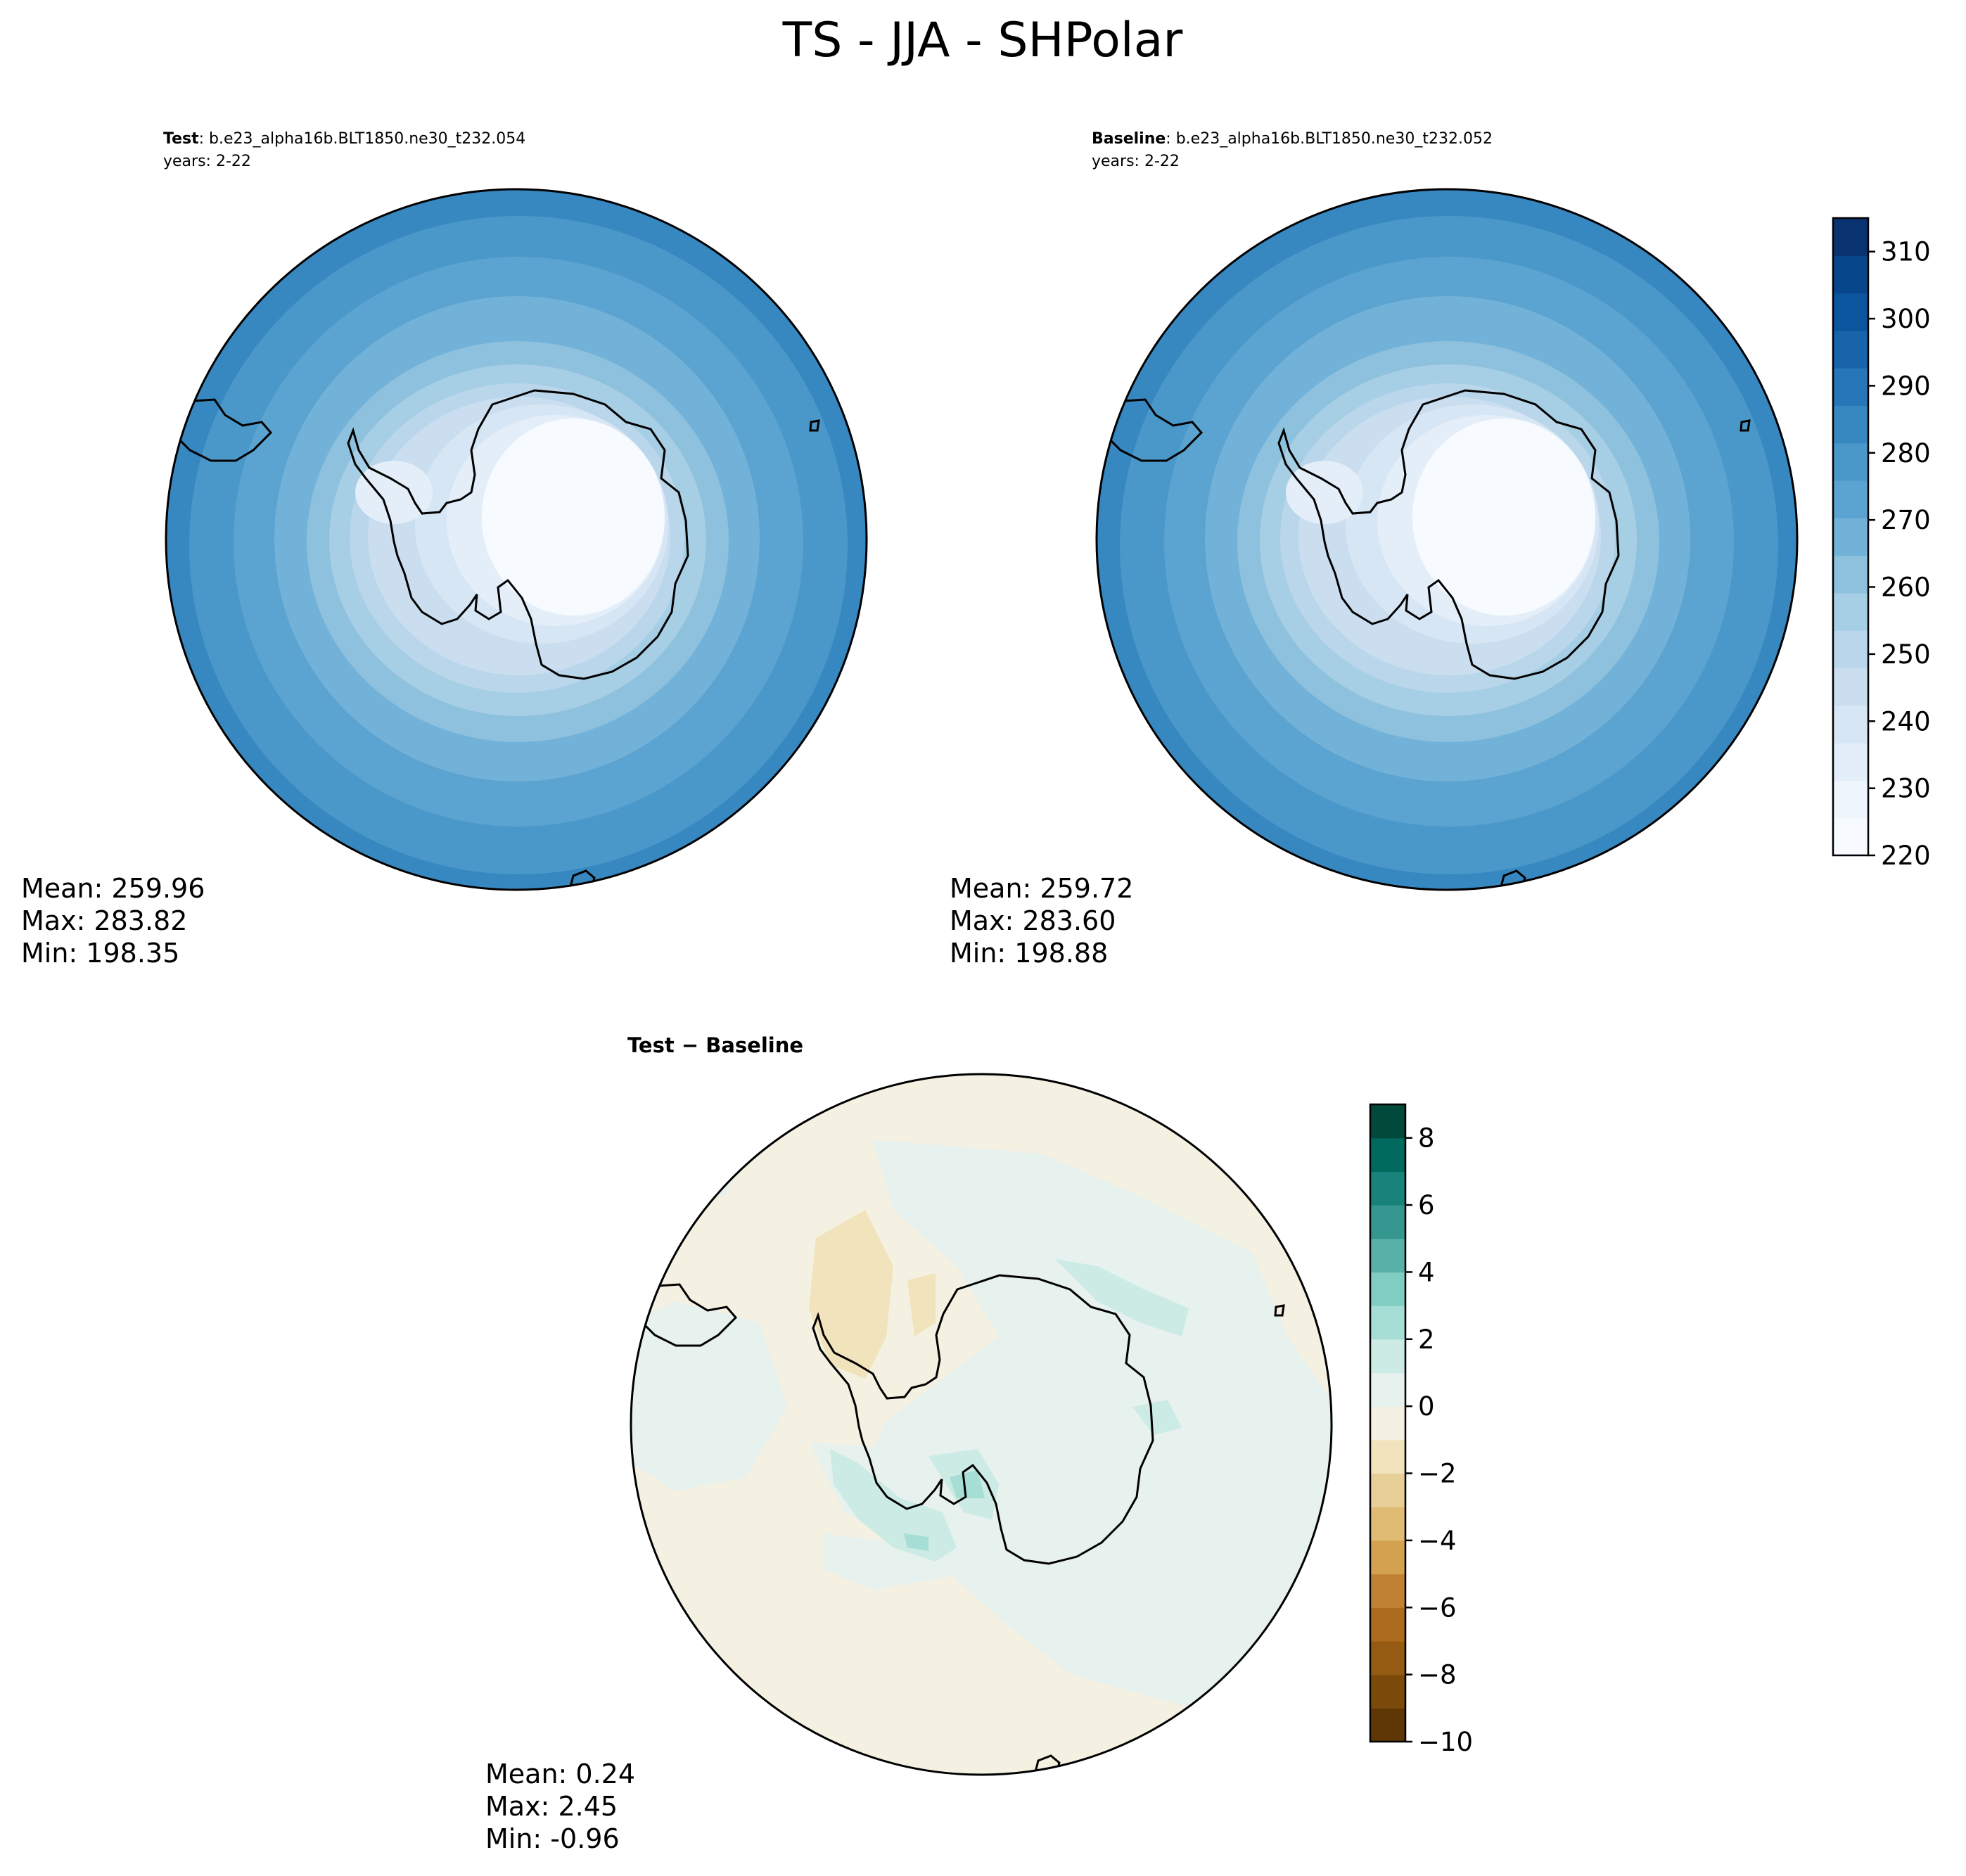 The width and height of the screenshot is (1966, 1876). Describe the element at coordinates (104, 921) in the screenshot. I see `test-max-stat: Max: 283.82` at that location.